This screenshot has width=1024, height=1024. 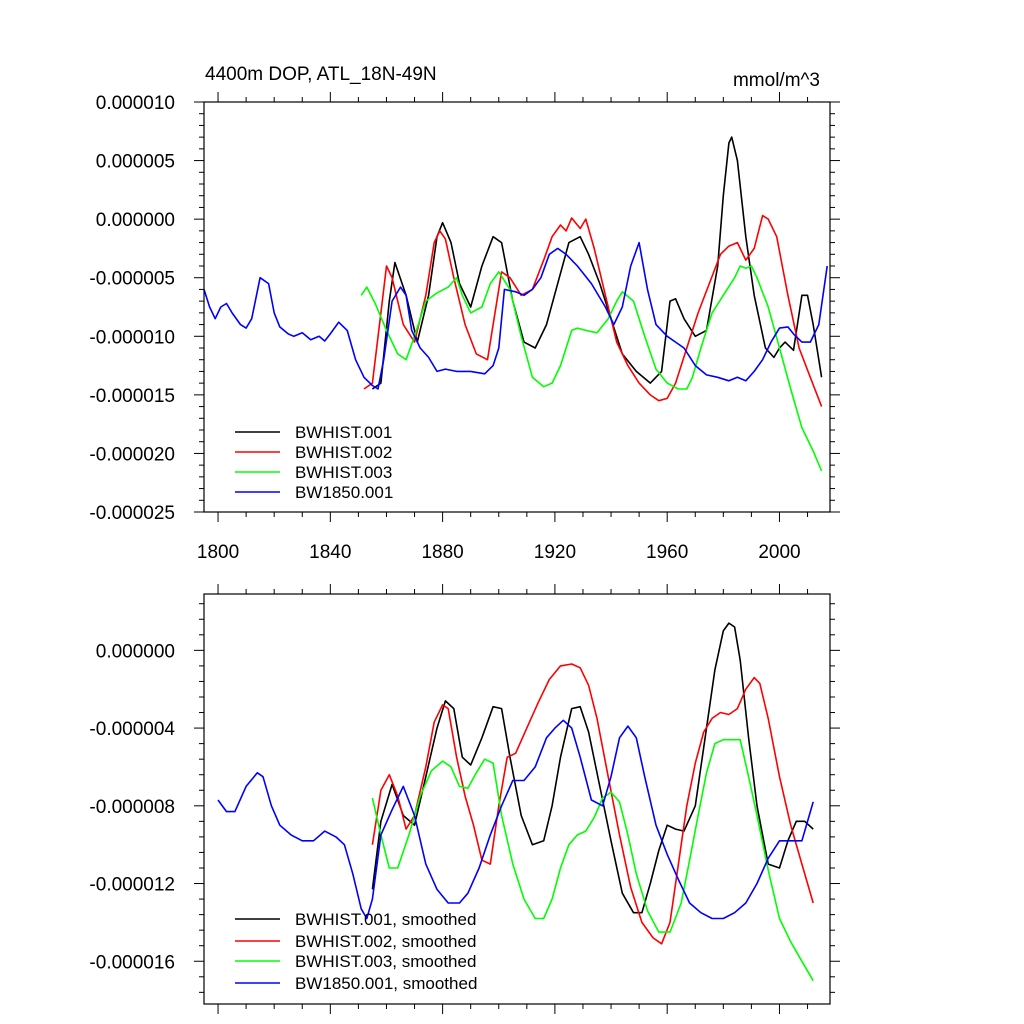 What do you see at coordinates (592, 860) in the screenshot?
I see `bottom-series-bwhist-003-smoothed` at bounding box center [592, 860].